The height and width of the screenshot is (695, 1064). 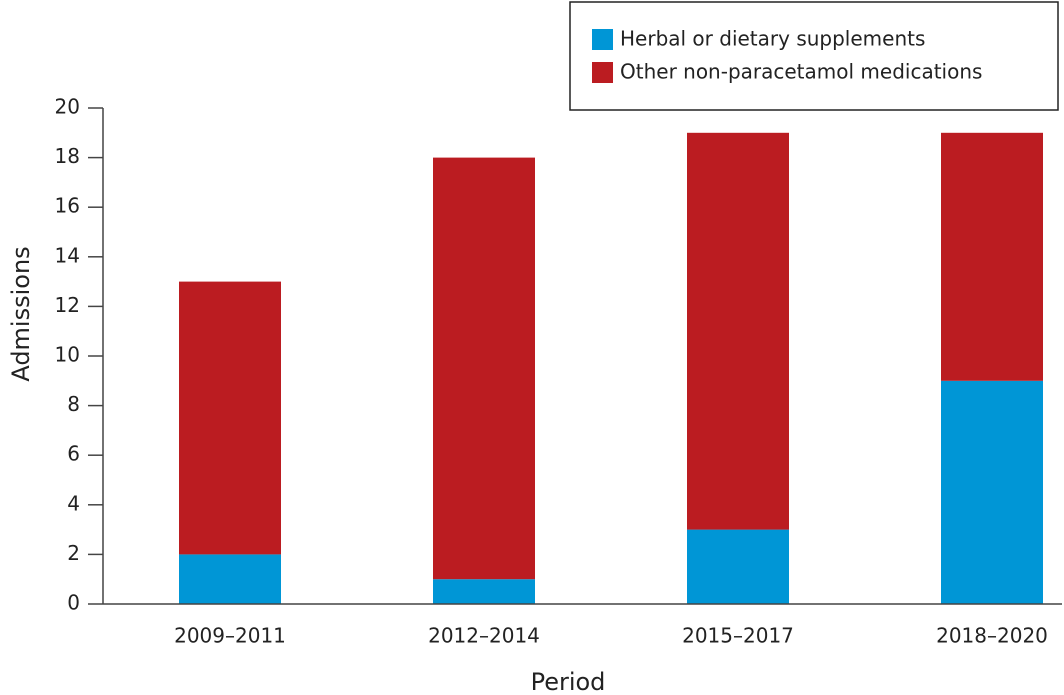 What do you see at coordinates (67, 206) in the screenshot?
I see `y-tick-label: 16` at bounding box center [67, 206].